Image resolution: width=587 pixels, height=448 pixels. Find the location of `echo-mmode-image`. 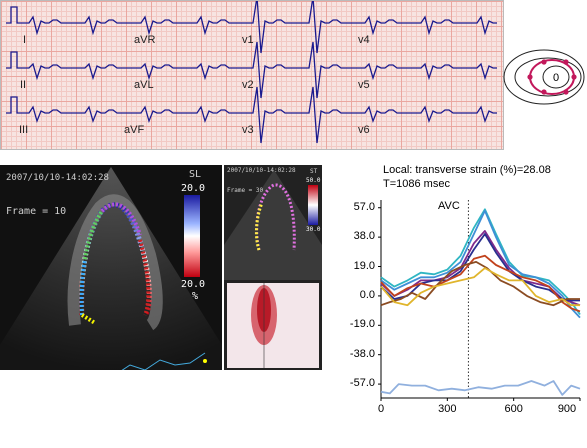

echo-mmode-image is located at coordinates (273, 269).